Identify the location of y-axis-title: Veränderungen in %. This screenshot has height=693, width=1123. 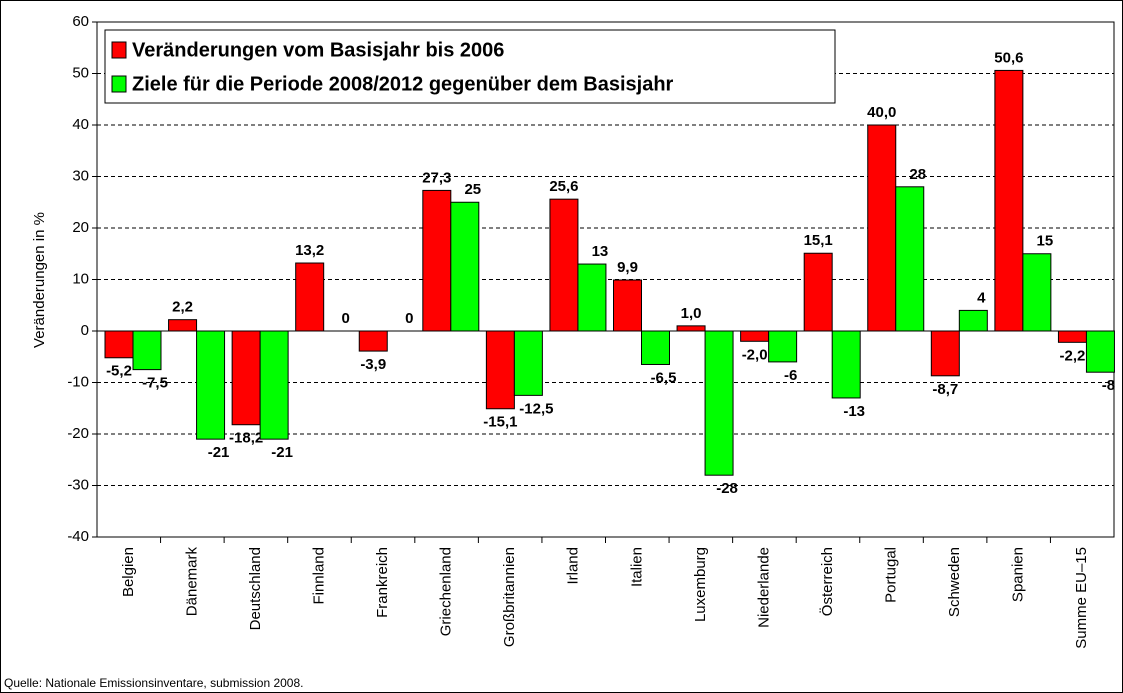
(39, 280).